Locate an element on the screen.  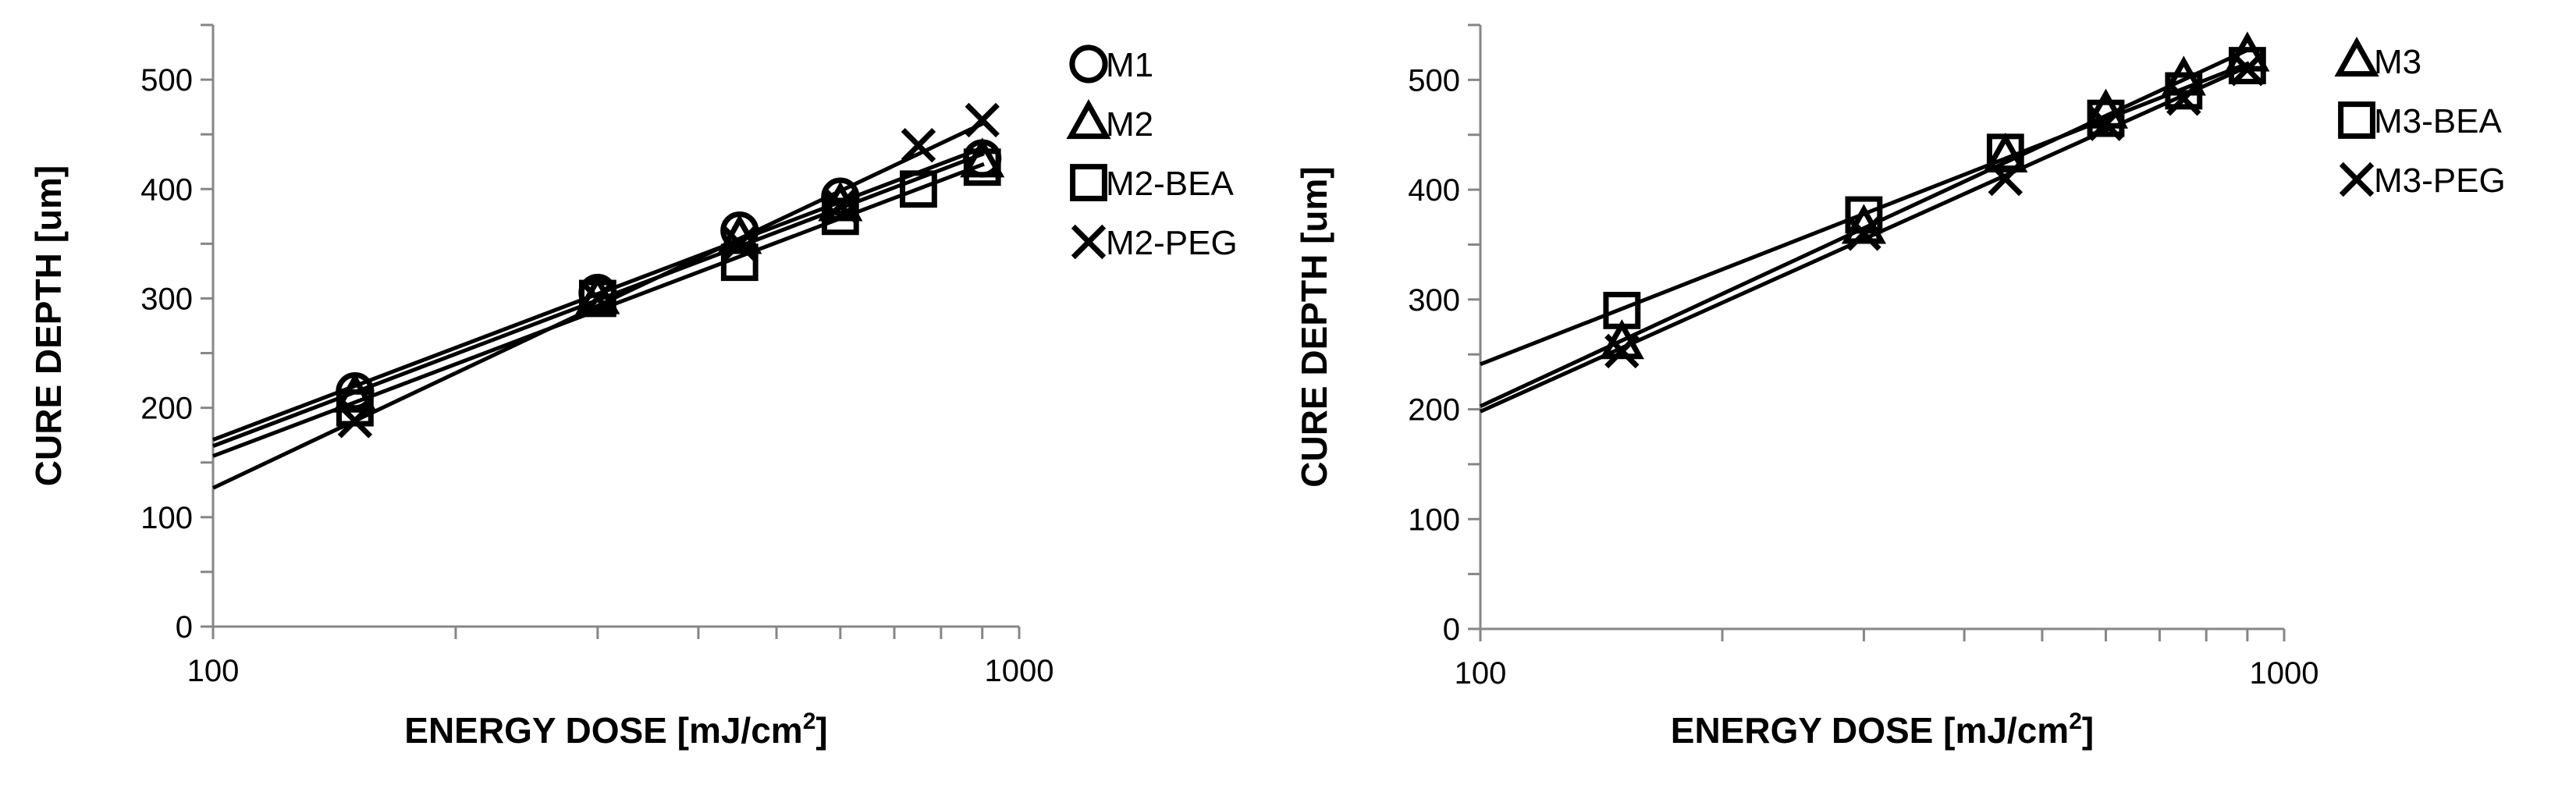
trendline-m3-peg is located at coordinates (1865, 239).